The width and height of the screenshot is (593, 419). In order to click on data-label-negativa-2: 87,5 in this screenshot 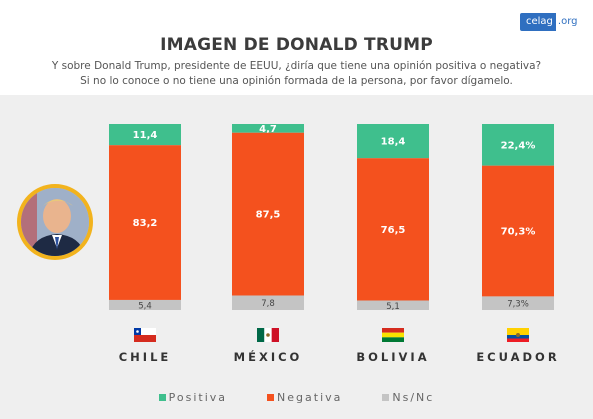, I will do `click(268, 215)`.